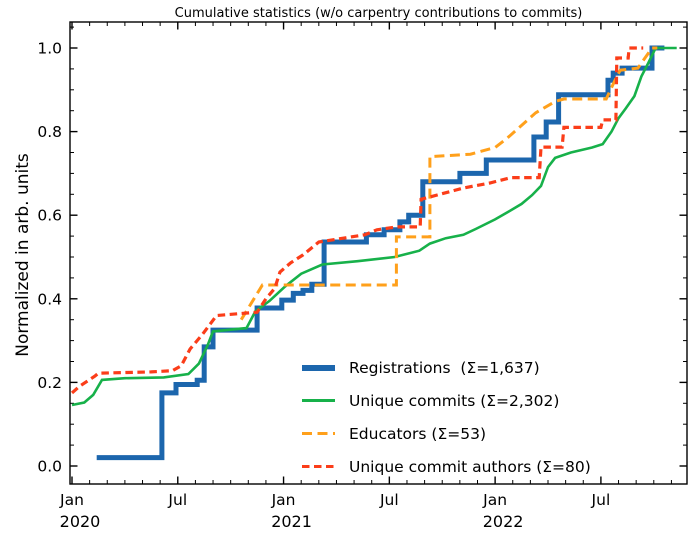  I want to click on legend-educators-line-sample, so click(318, 433).